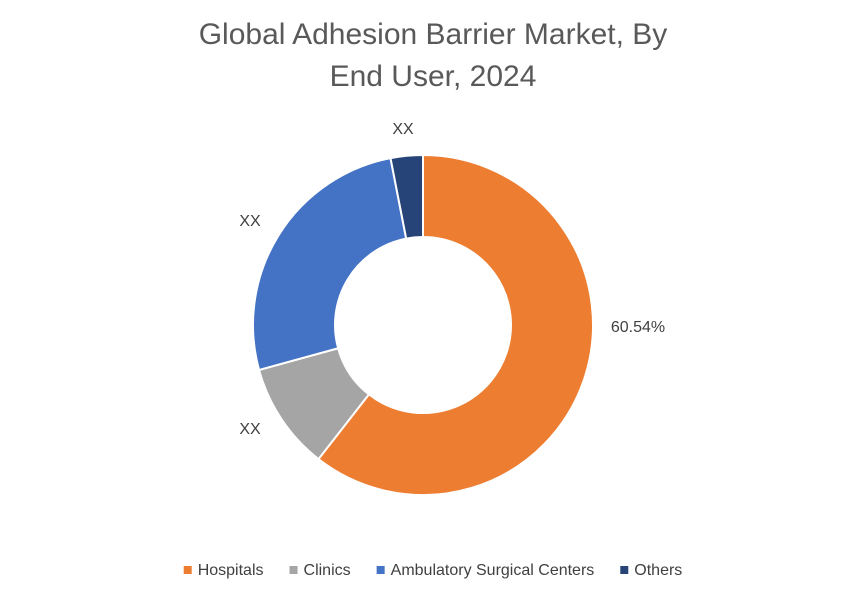 This screenshot has height=600, width=866. I want to click on legend-label: Ambulatory Surgical Centers, so click(493, 570).